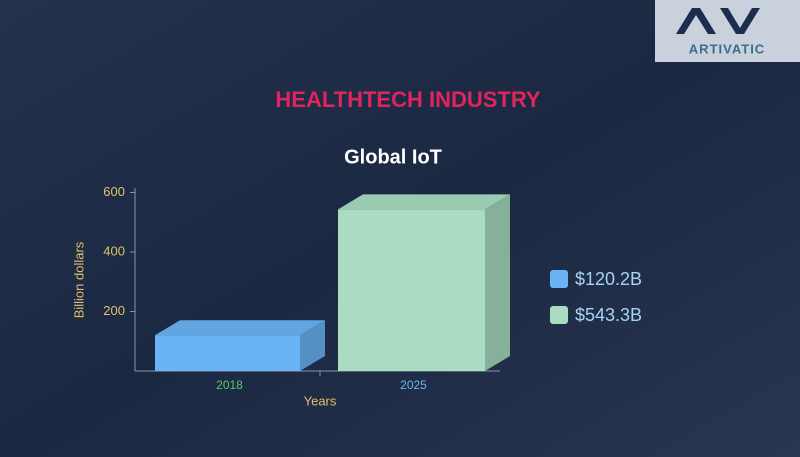 This screenshot has width=800, height=457. Describe the element at coordinates (408, 99) in the screenshot. I see `page-title: HEALTHTECH INDUSTRY` at that location.